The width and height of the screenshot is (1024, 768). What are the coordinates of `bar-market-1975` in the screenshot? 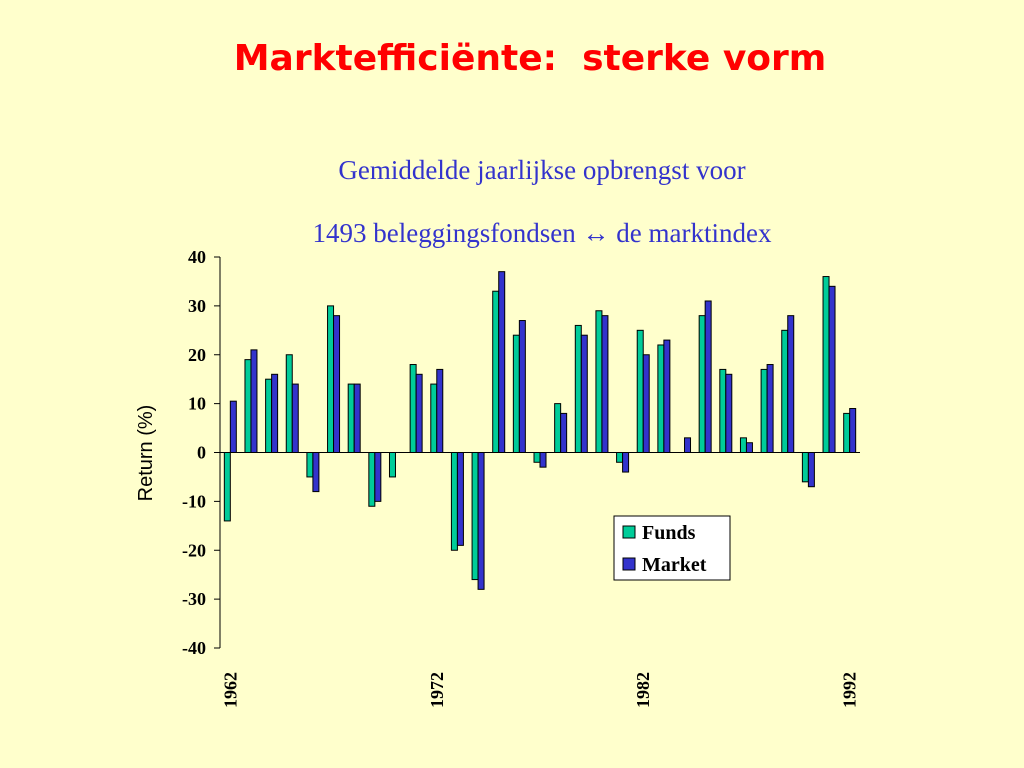 It's located at (502, 362).